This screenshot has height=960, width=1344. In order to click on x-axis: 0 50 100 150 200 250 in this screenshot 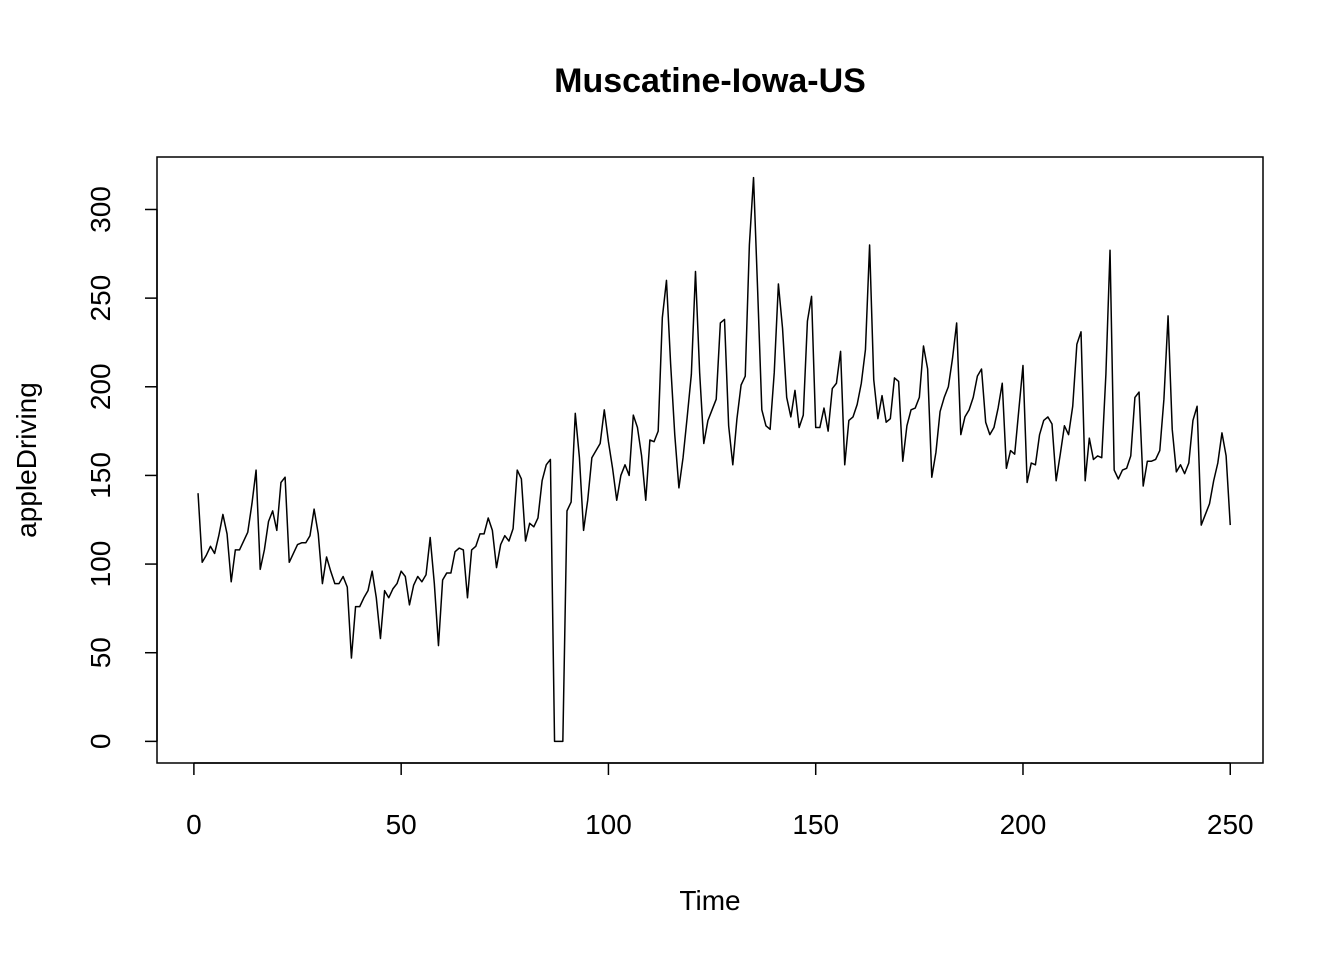, I will do `click(720, 801)`.